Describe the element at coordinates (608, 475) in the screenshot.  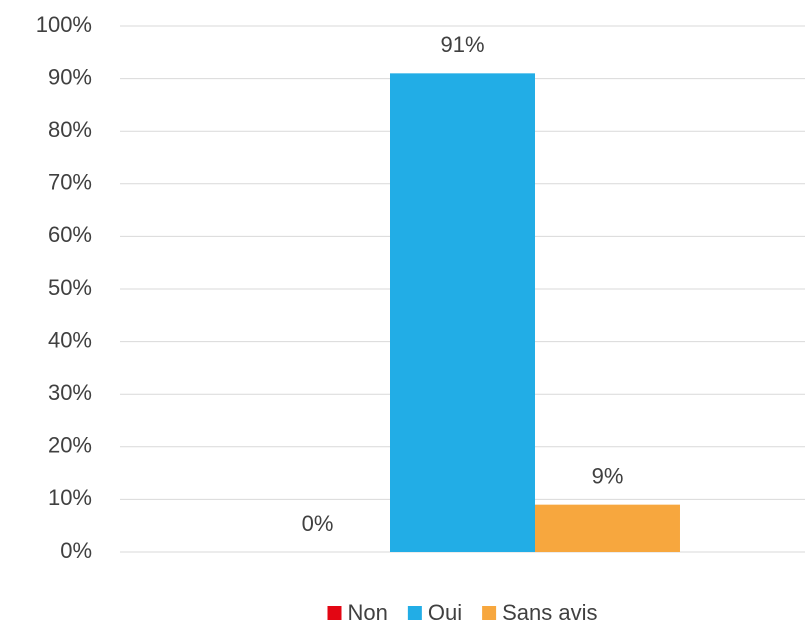
I see `data-label: 9%` at that location.